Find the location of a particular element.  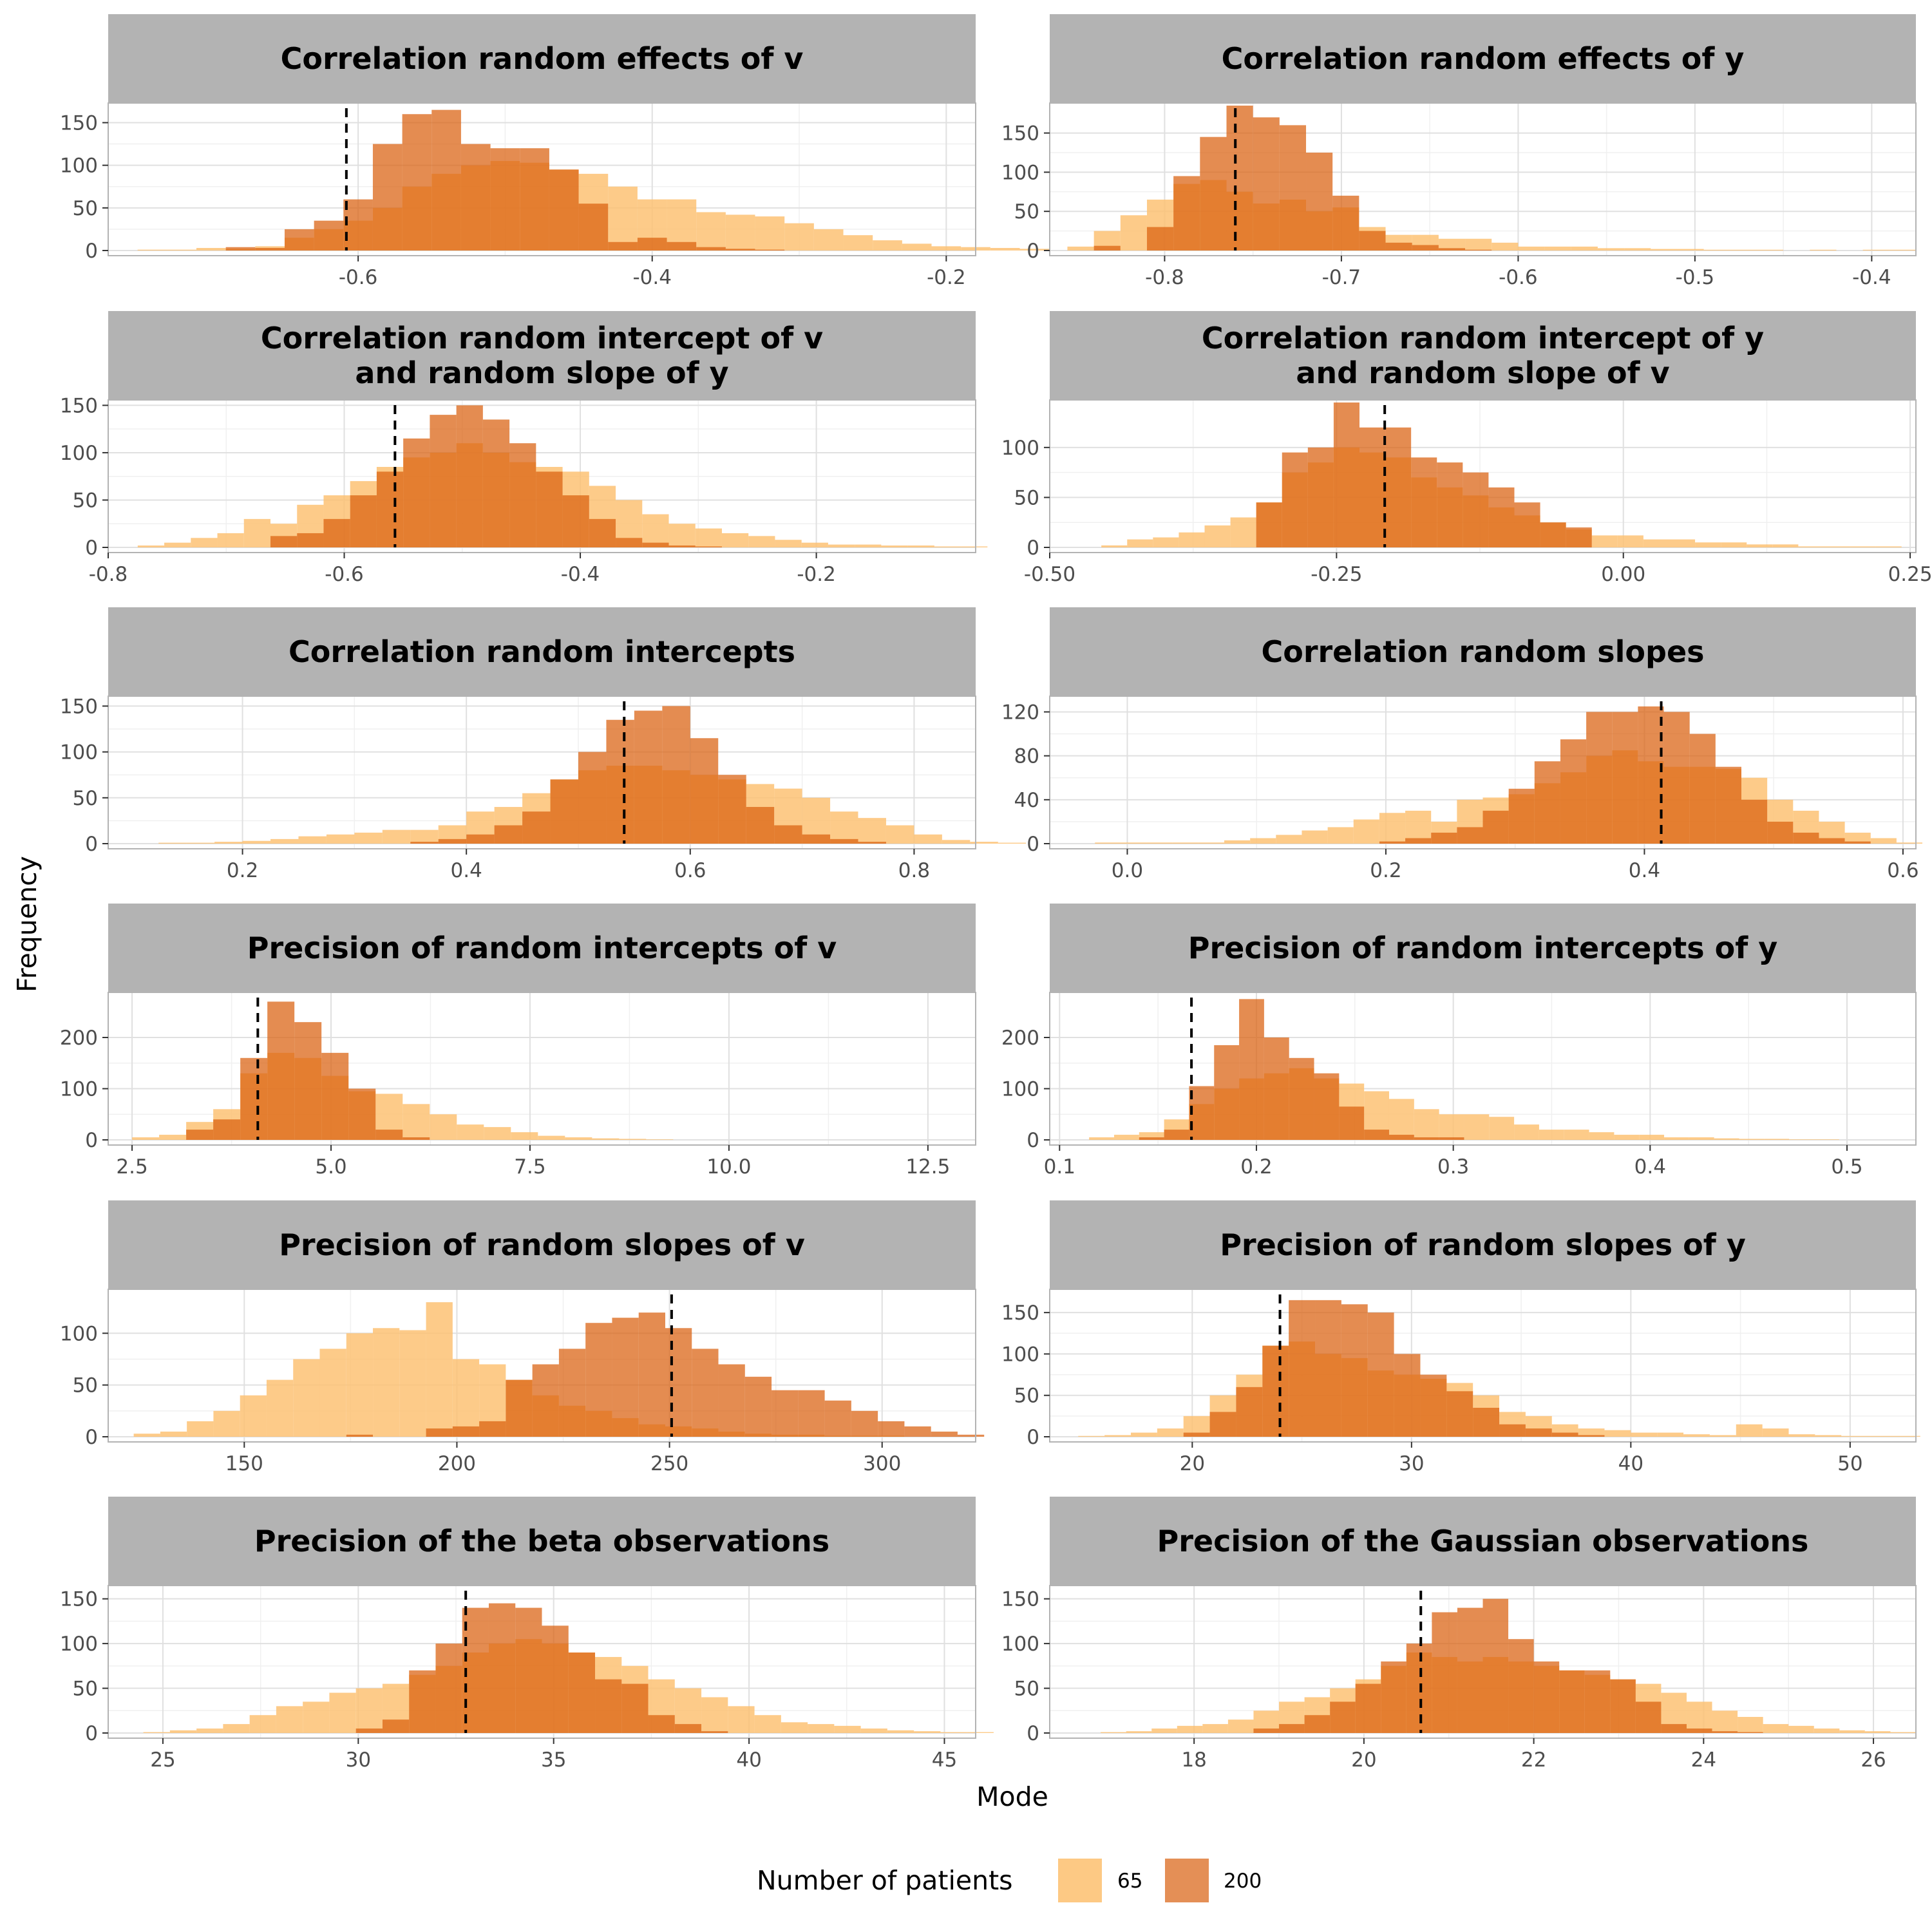

x-tick-label: -0.2 is located at coordinates (816, 574).